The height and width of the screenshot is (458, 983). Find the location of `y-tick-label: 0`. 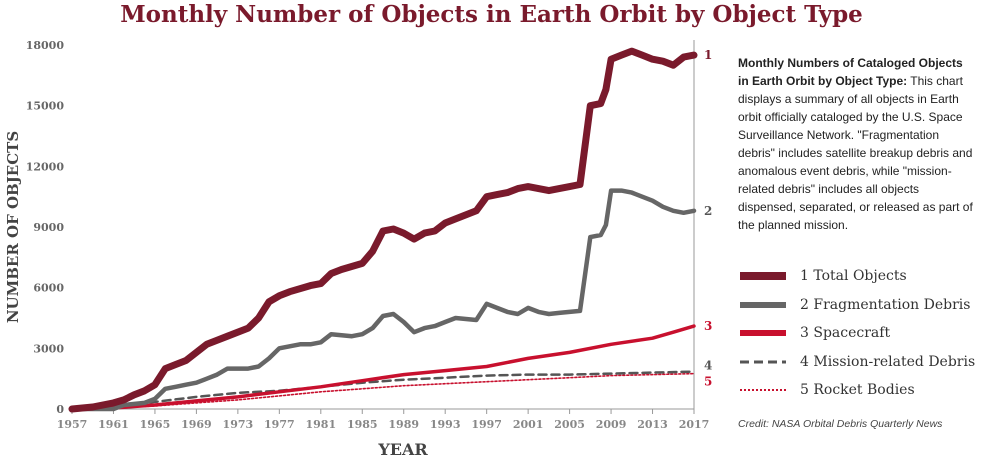

y-tick-label: 0 is located at coordinates (60, 409).